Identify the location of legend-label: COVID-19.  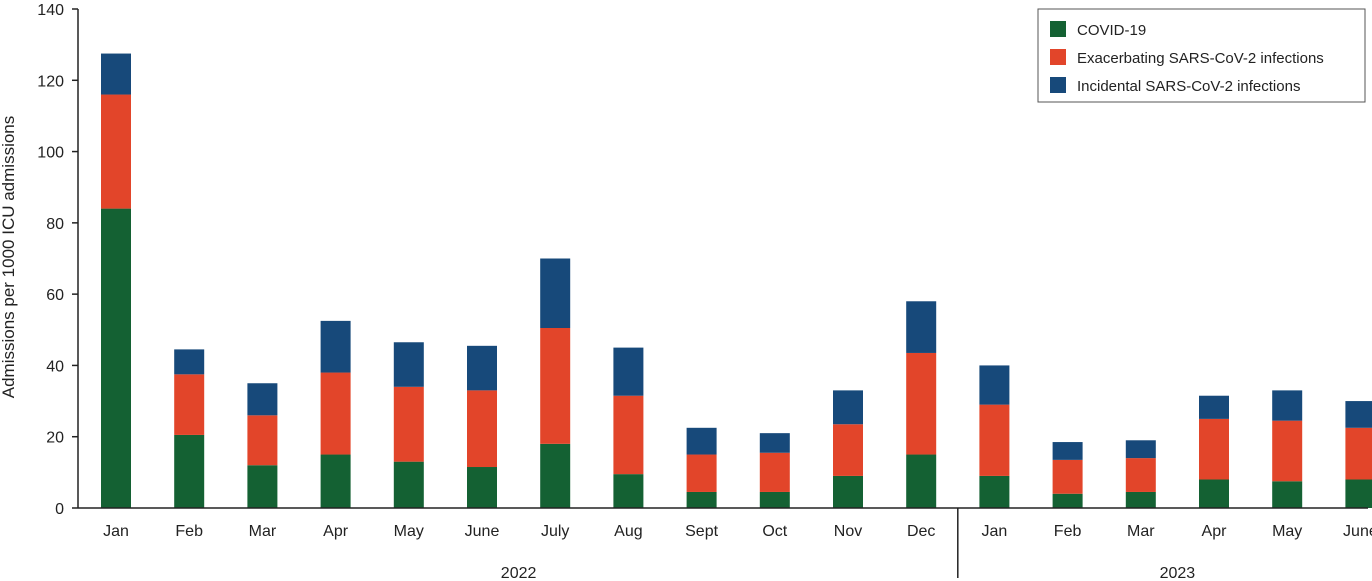
(1111, 30).